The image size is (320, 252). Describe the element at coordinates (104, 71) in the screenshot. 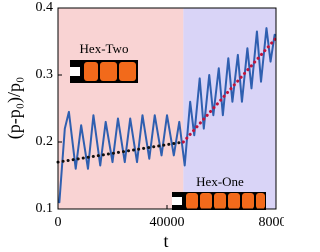

I see `hex-two-icon` at that location.